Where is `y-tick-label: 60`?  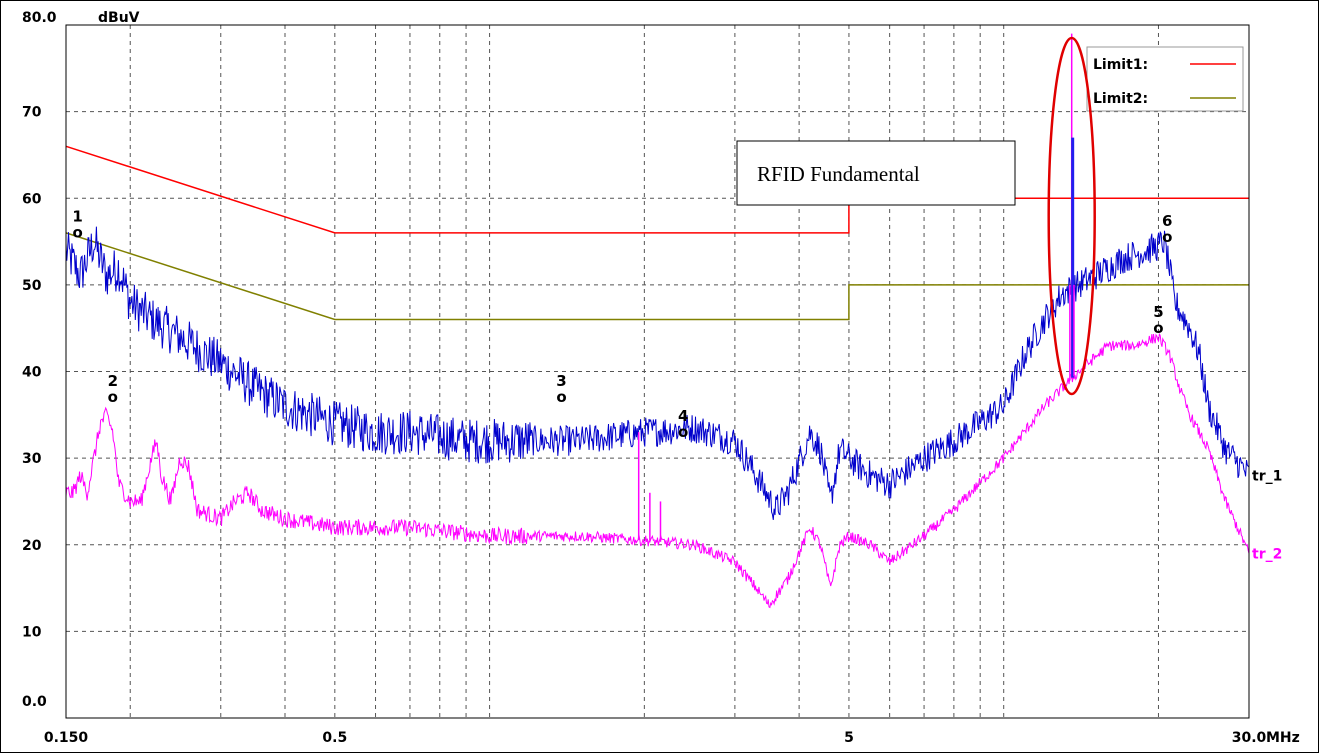
y-tick-label: 60 is located at coordinates (32, 199).